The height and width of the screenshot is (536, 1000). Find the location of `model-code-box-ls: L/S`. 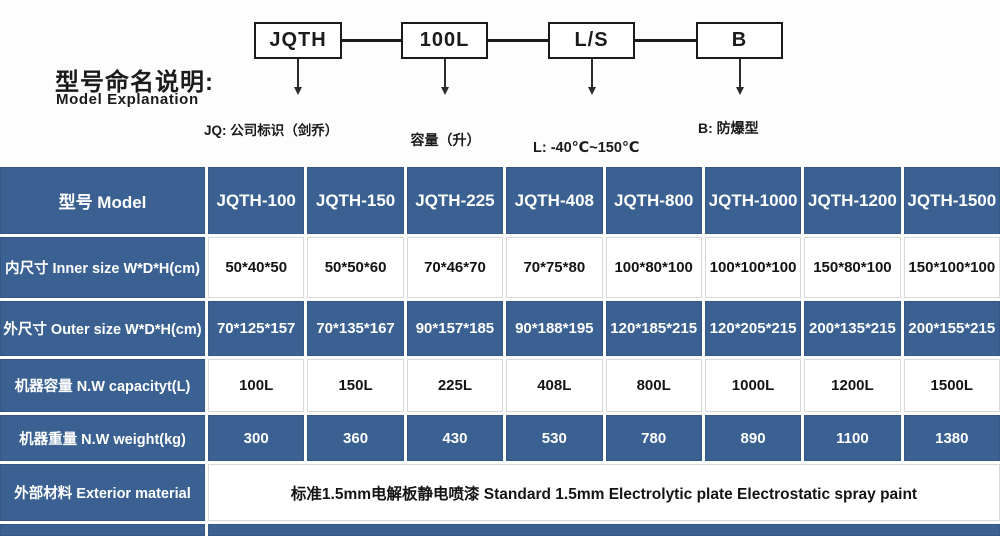

model-code-box-ls: L/S is located at coordinates (591, 40).